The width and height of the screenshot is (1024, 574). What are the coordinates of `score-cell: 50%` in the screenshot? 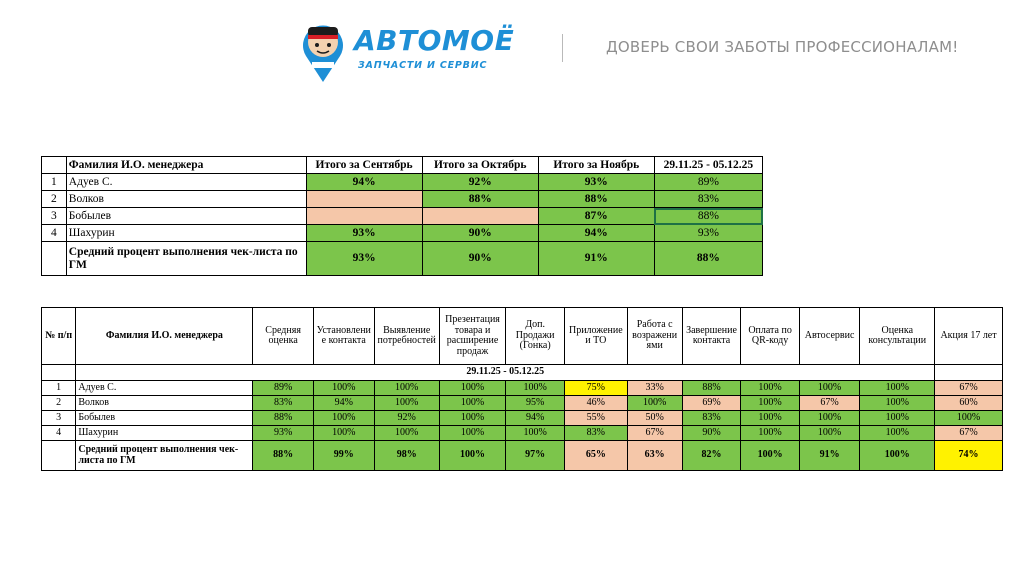 It's located at (654, 418).